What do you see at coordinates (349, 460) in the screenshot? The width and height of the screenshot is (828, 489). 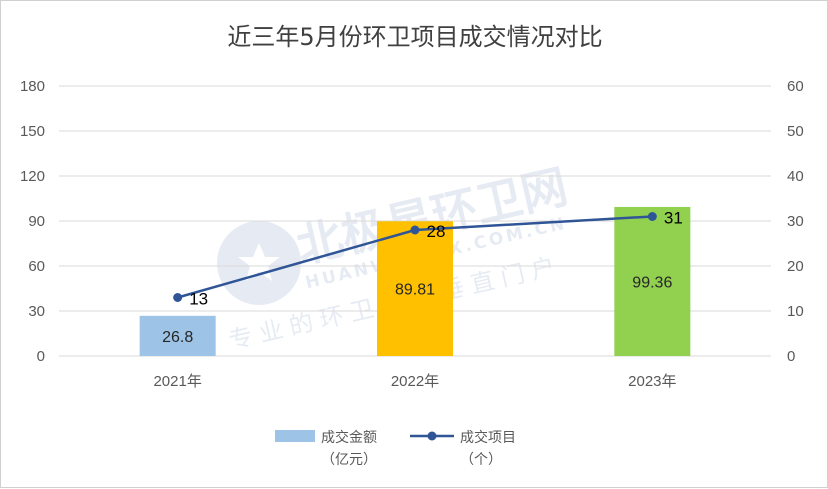 I see `legend-bar-label-line2: （亿元）` at bounding box center [349, 460].